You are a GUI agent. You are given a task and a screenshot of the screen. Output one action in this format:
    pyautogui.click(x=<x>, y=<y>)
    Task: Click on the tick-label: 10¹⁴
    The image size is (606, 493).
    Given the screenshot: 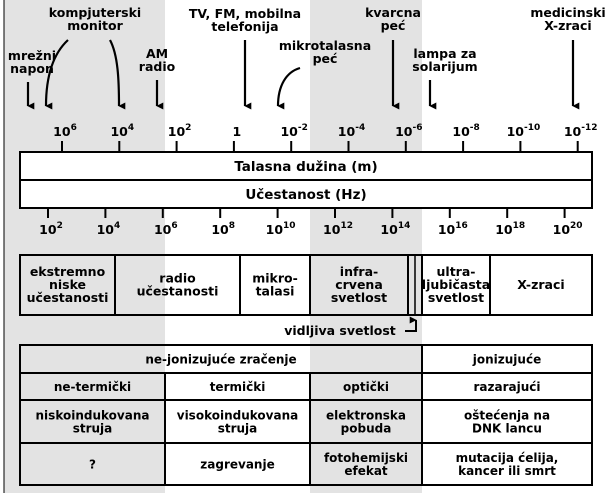 What is the action you would take?
    pyautogui.click(x=395, y=229)
    